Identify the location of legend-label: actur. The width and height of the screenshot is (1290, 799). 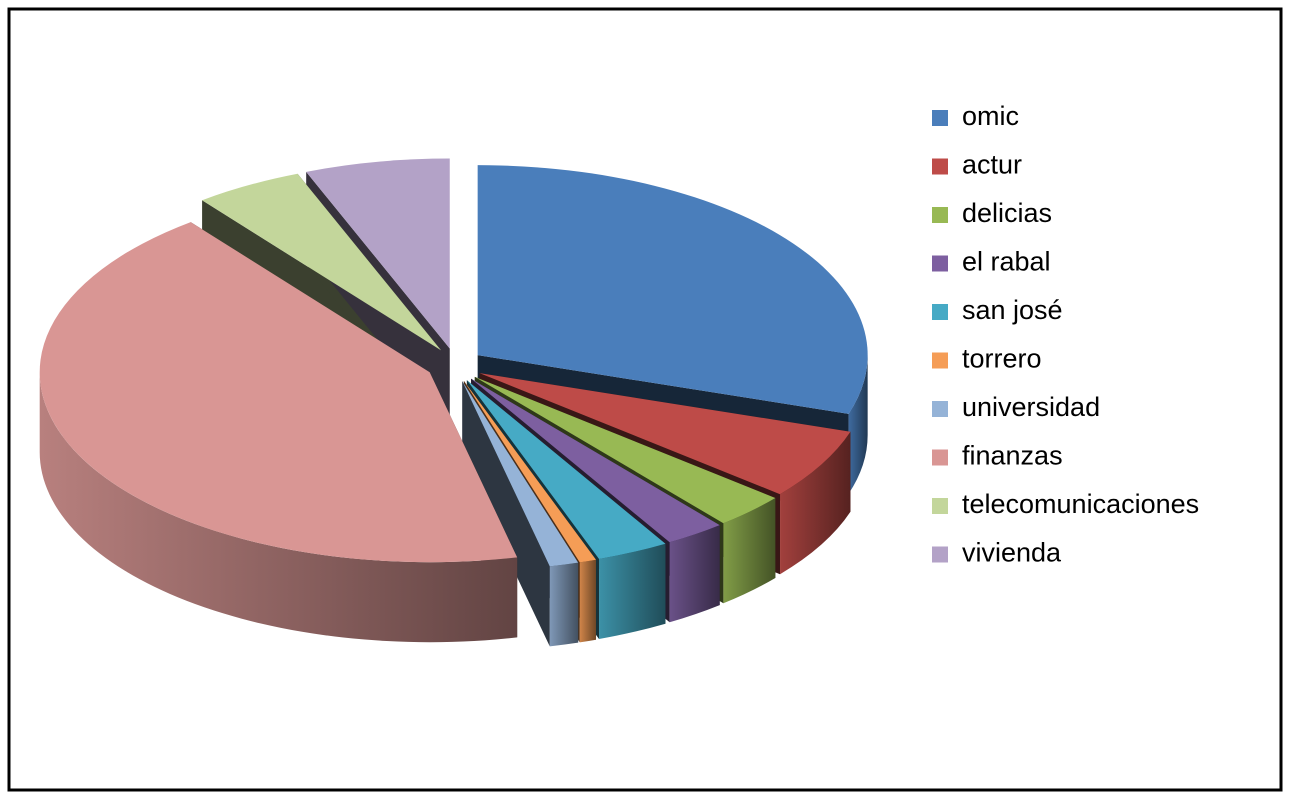
(992, 165).